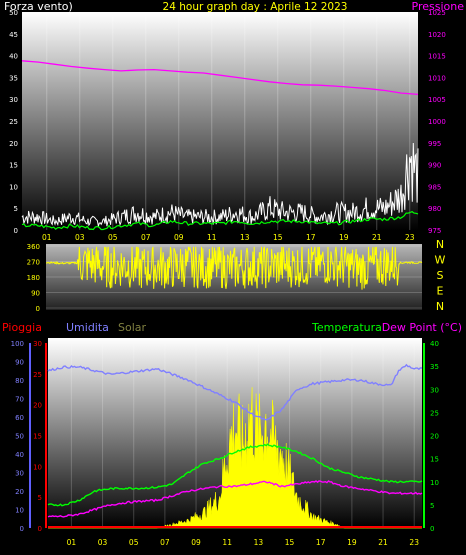  What do you see at coordinates (87, 327) in the screenshot?
I see `humidity-label: Umidita` at bounding box center [87, 327].